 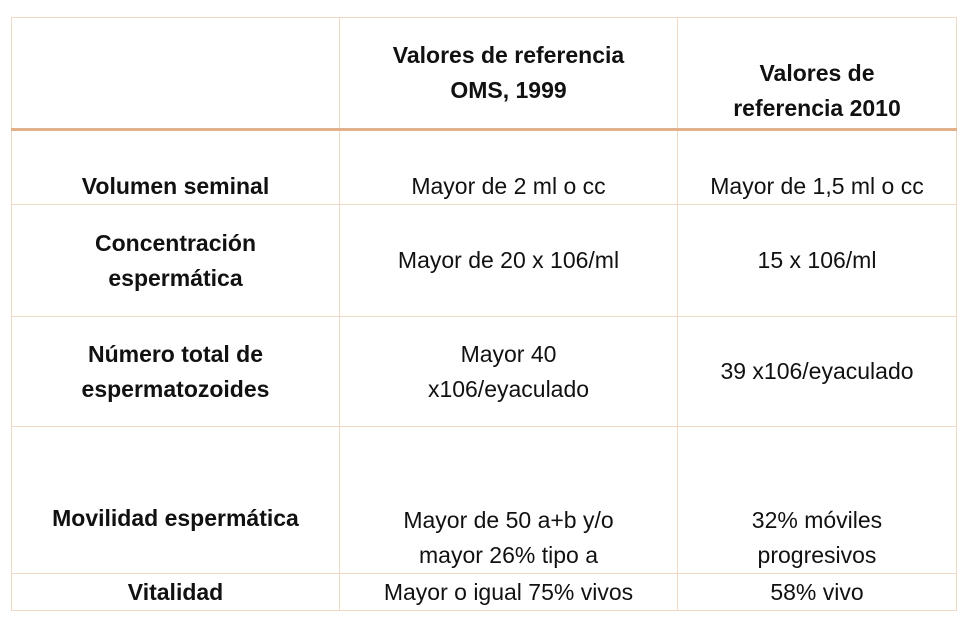 I want to click on row-label: Número total de espermatozoides, so click(x=175, y=371).